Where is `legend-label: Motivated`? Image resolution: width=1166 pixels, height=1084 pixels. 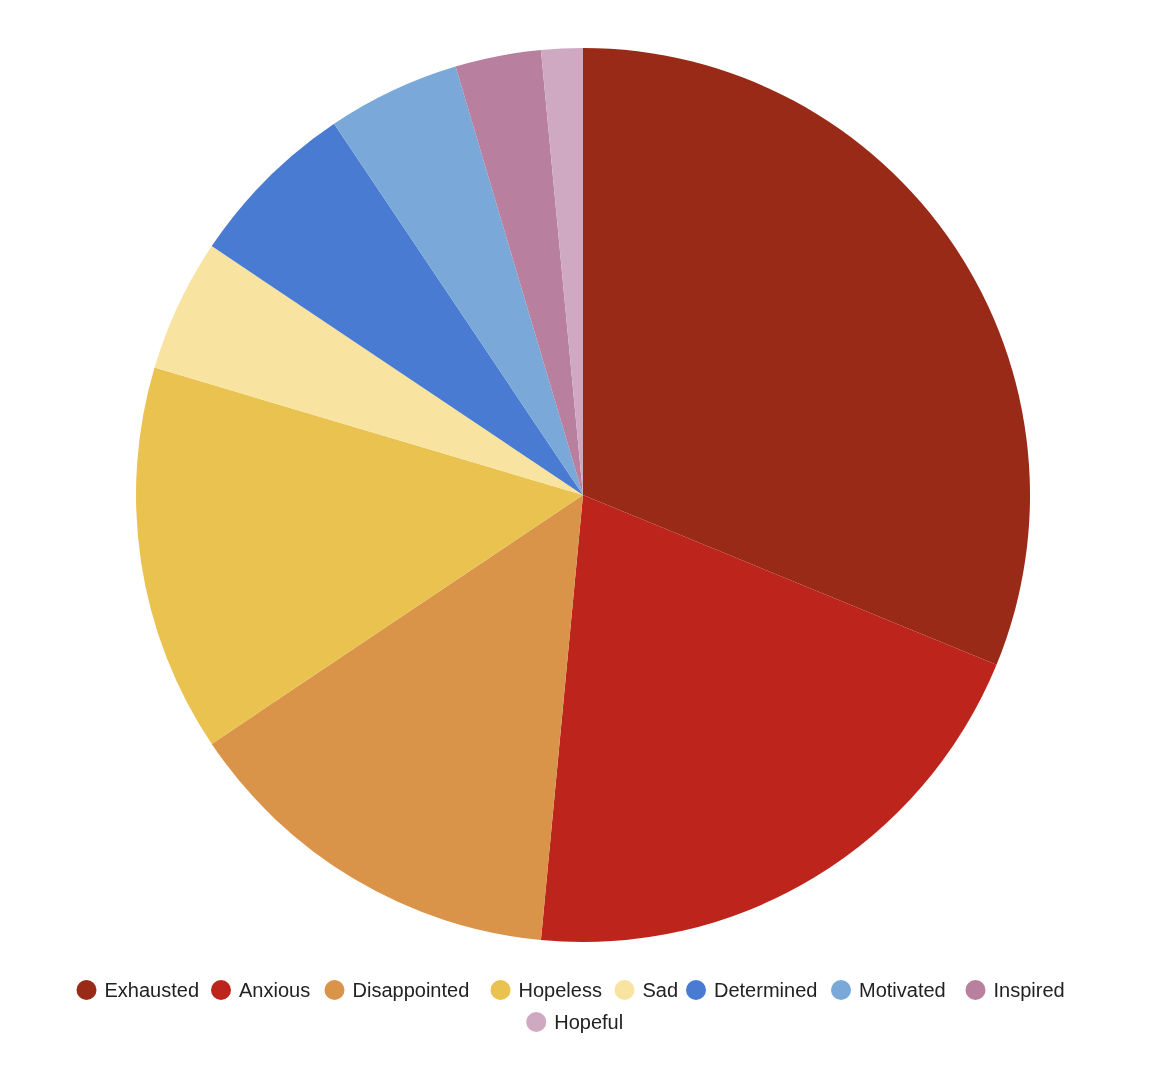
legend-label: Motivated is located at coordinates (902, 990).